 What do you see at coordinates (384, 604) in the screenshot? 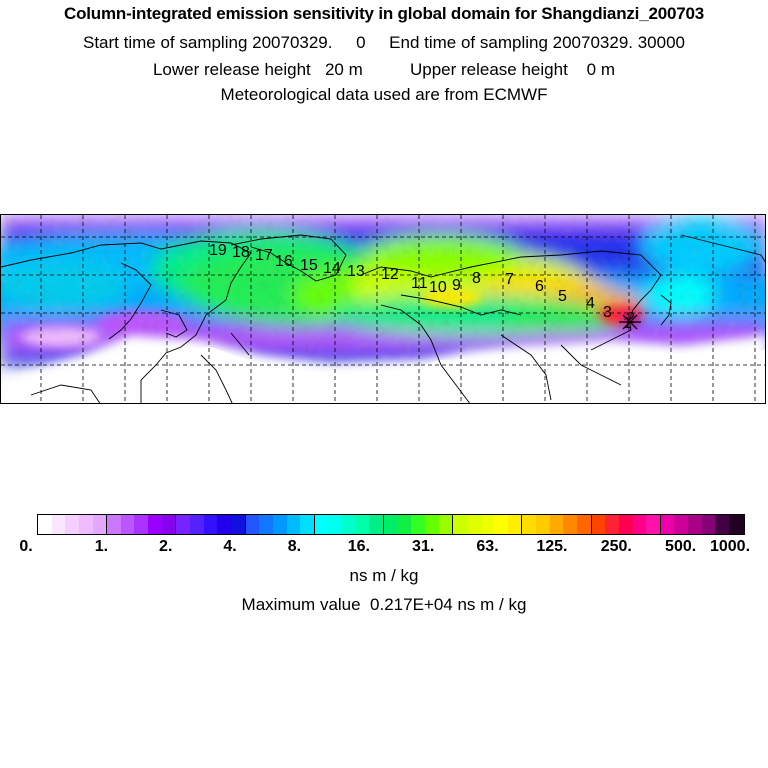
I see `maximum-value: Maximum value 0.217E+04 ns m / kg` at bounding box center [384, 604].